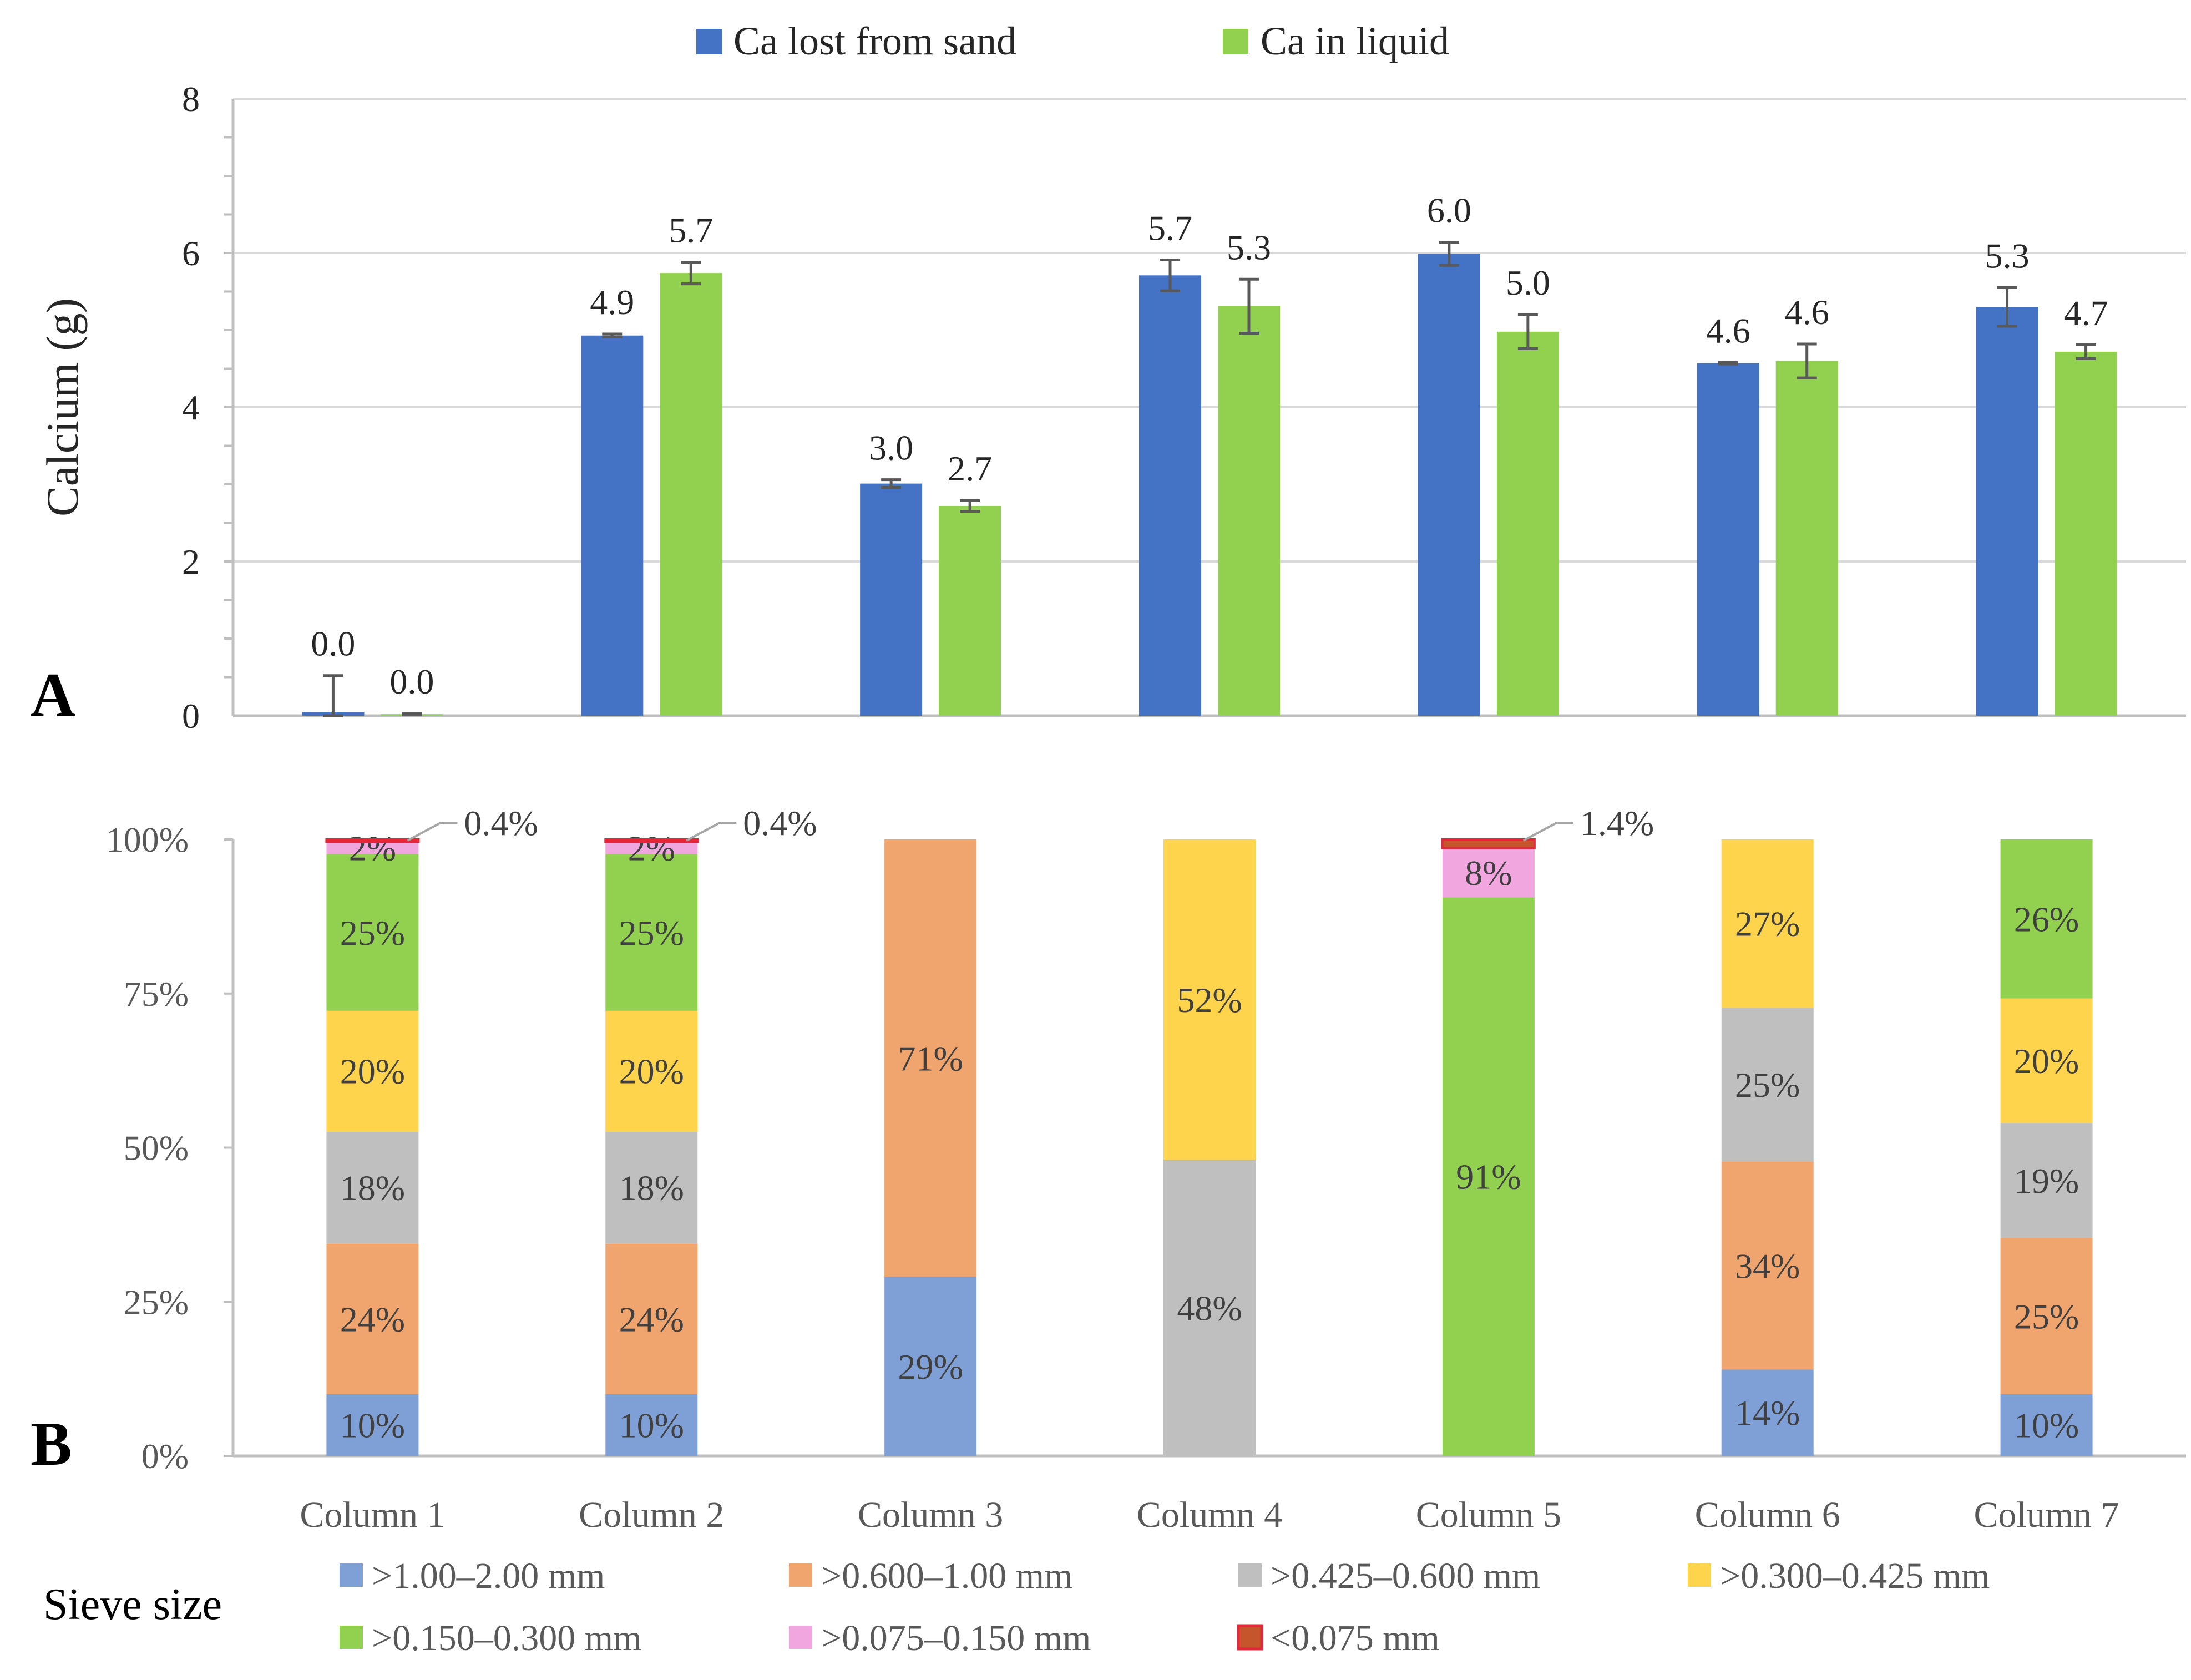 This screenshot has width=2191, height=1680. I want to click on segment-label-b: 2%, so click(372, 848).